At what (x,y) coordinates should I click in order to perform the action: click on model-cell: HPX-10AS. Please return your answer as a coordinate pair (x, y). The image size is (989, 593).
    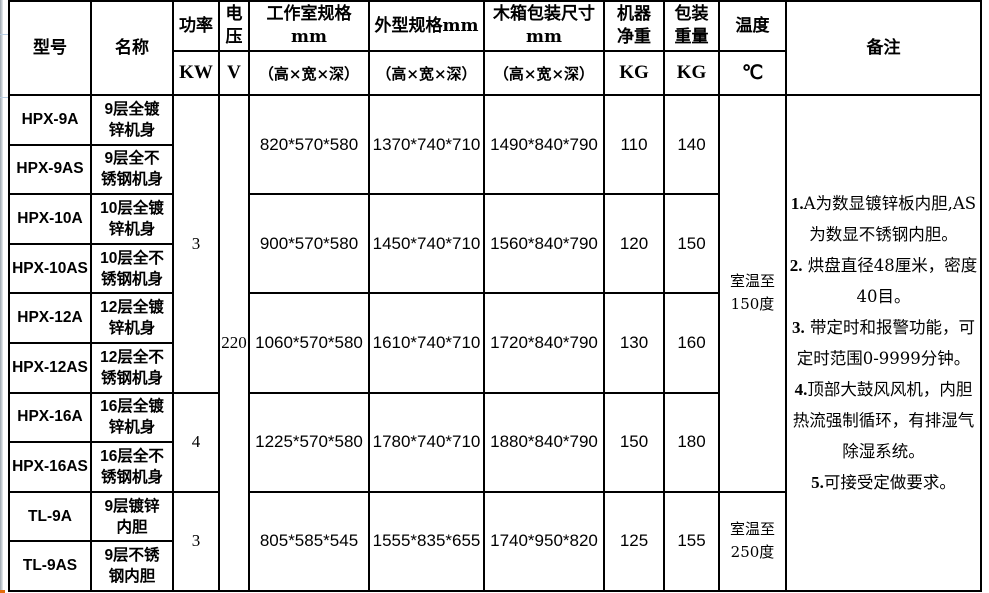
    Looking at the image, I should click on (50, 268).